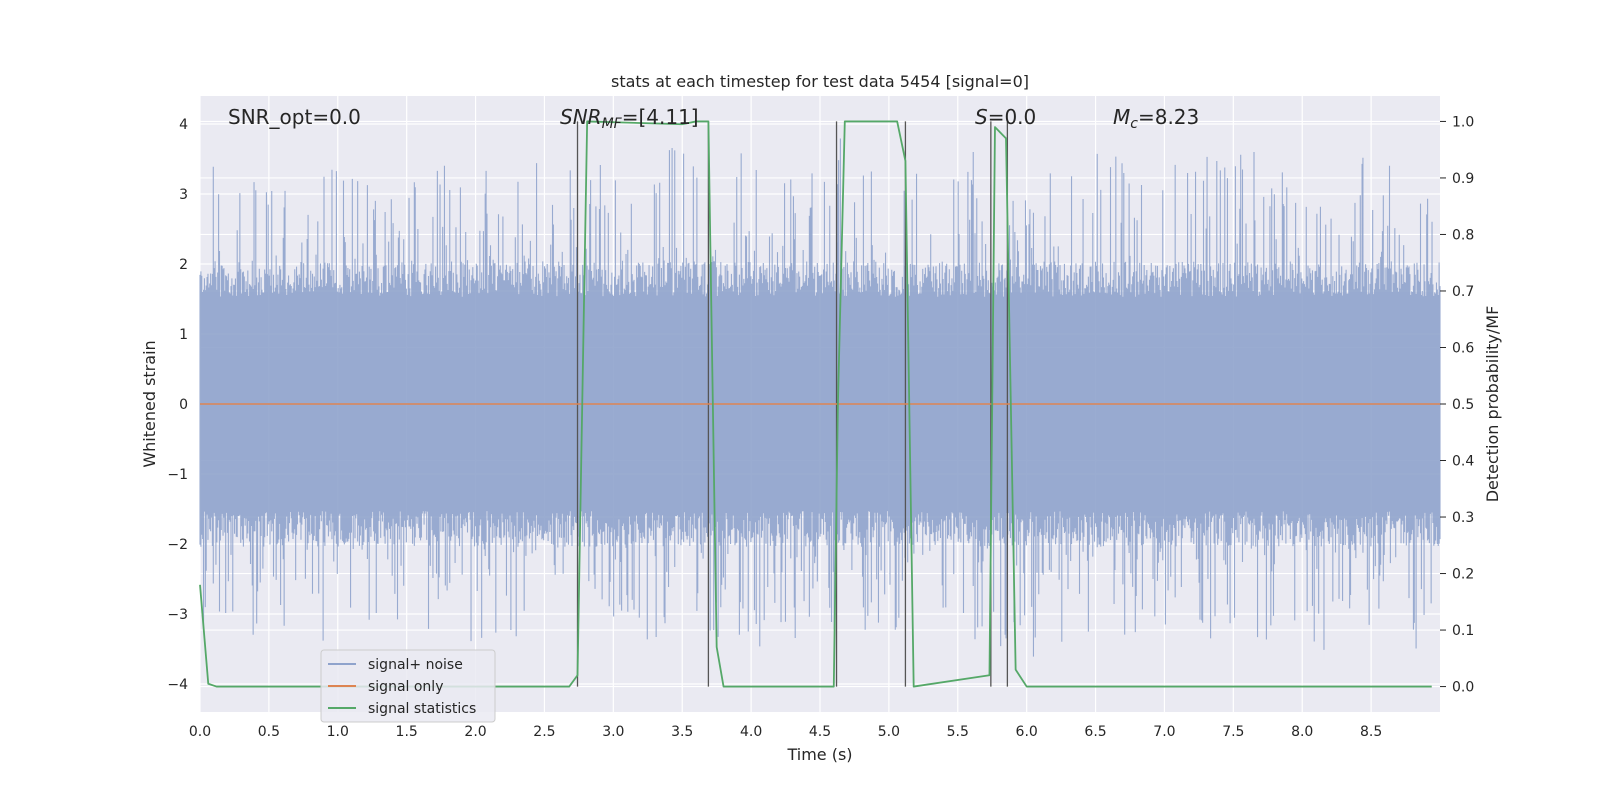 The height and width of the screenshot is (800, 1600). I want to click on legend-label-signal-statistics: signal statistics, so click(422, 709).